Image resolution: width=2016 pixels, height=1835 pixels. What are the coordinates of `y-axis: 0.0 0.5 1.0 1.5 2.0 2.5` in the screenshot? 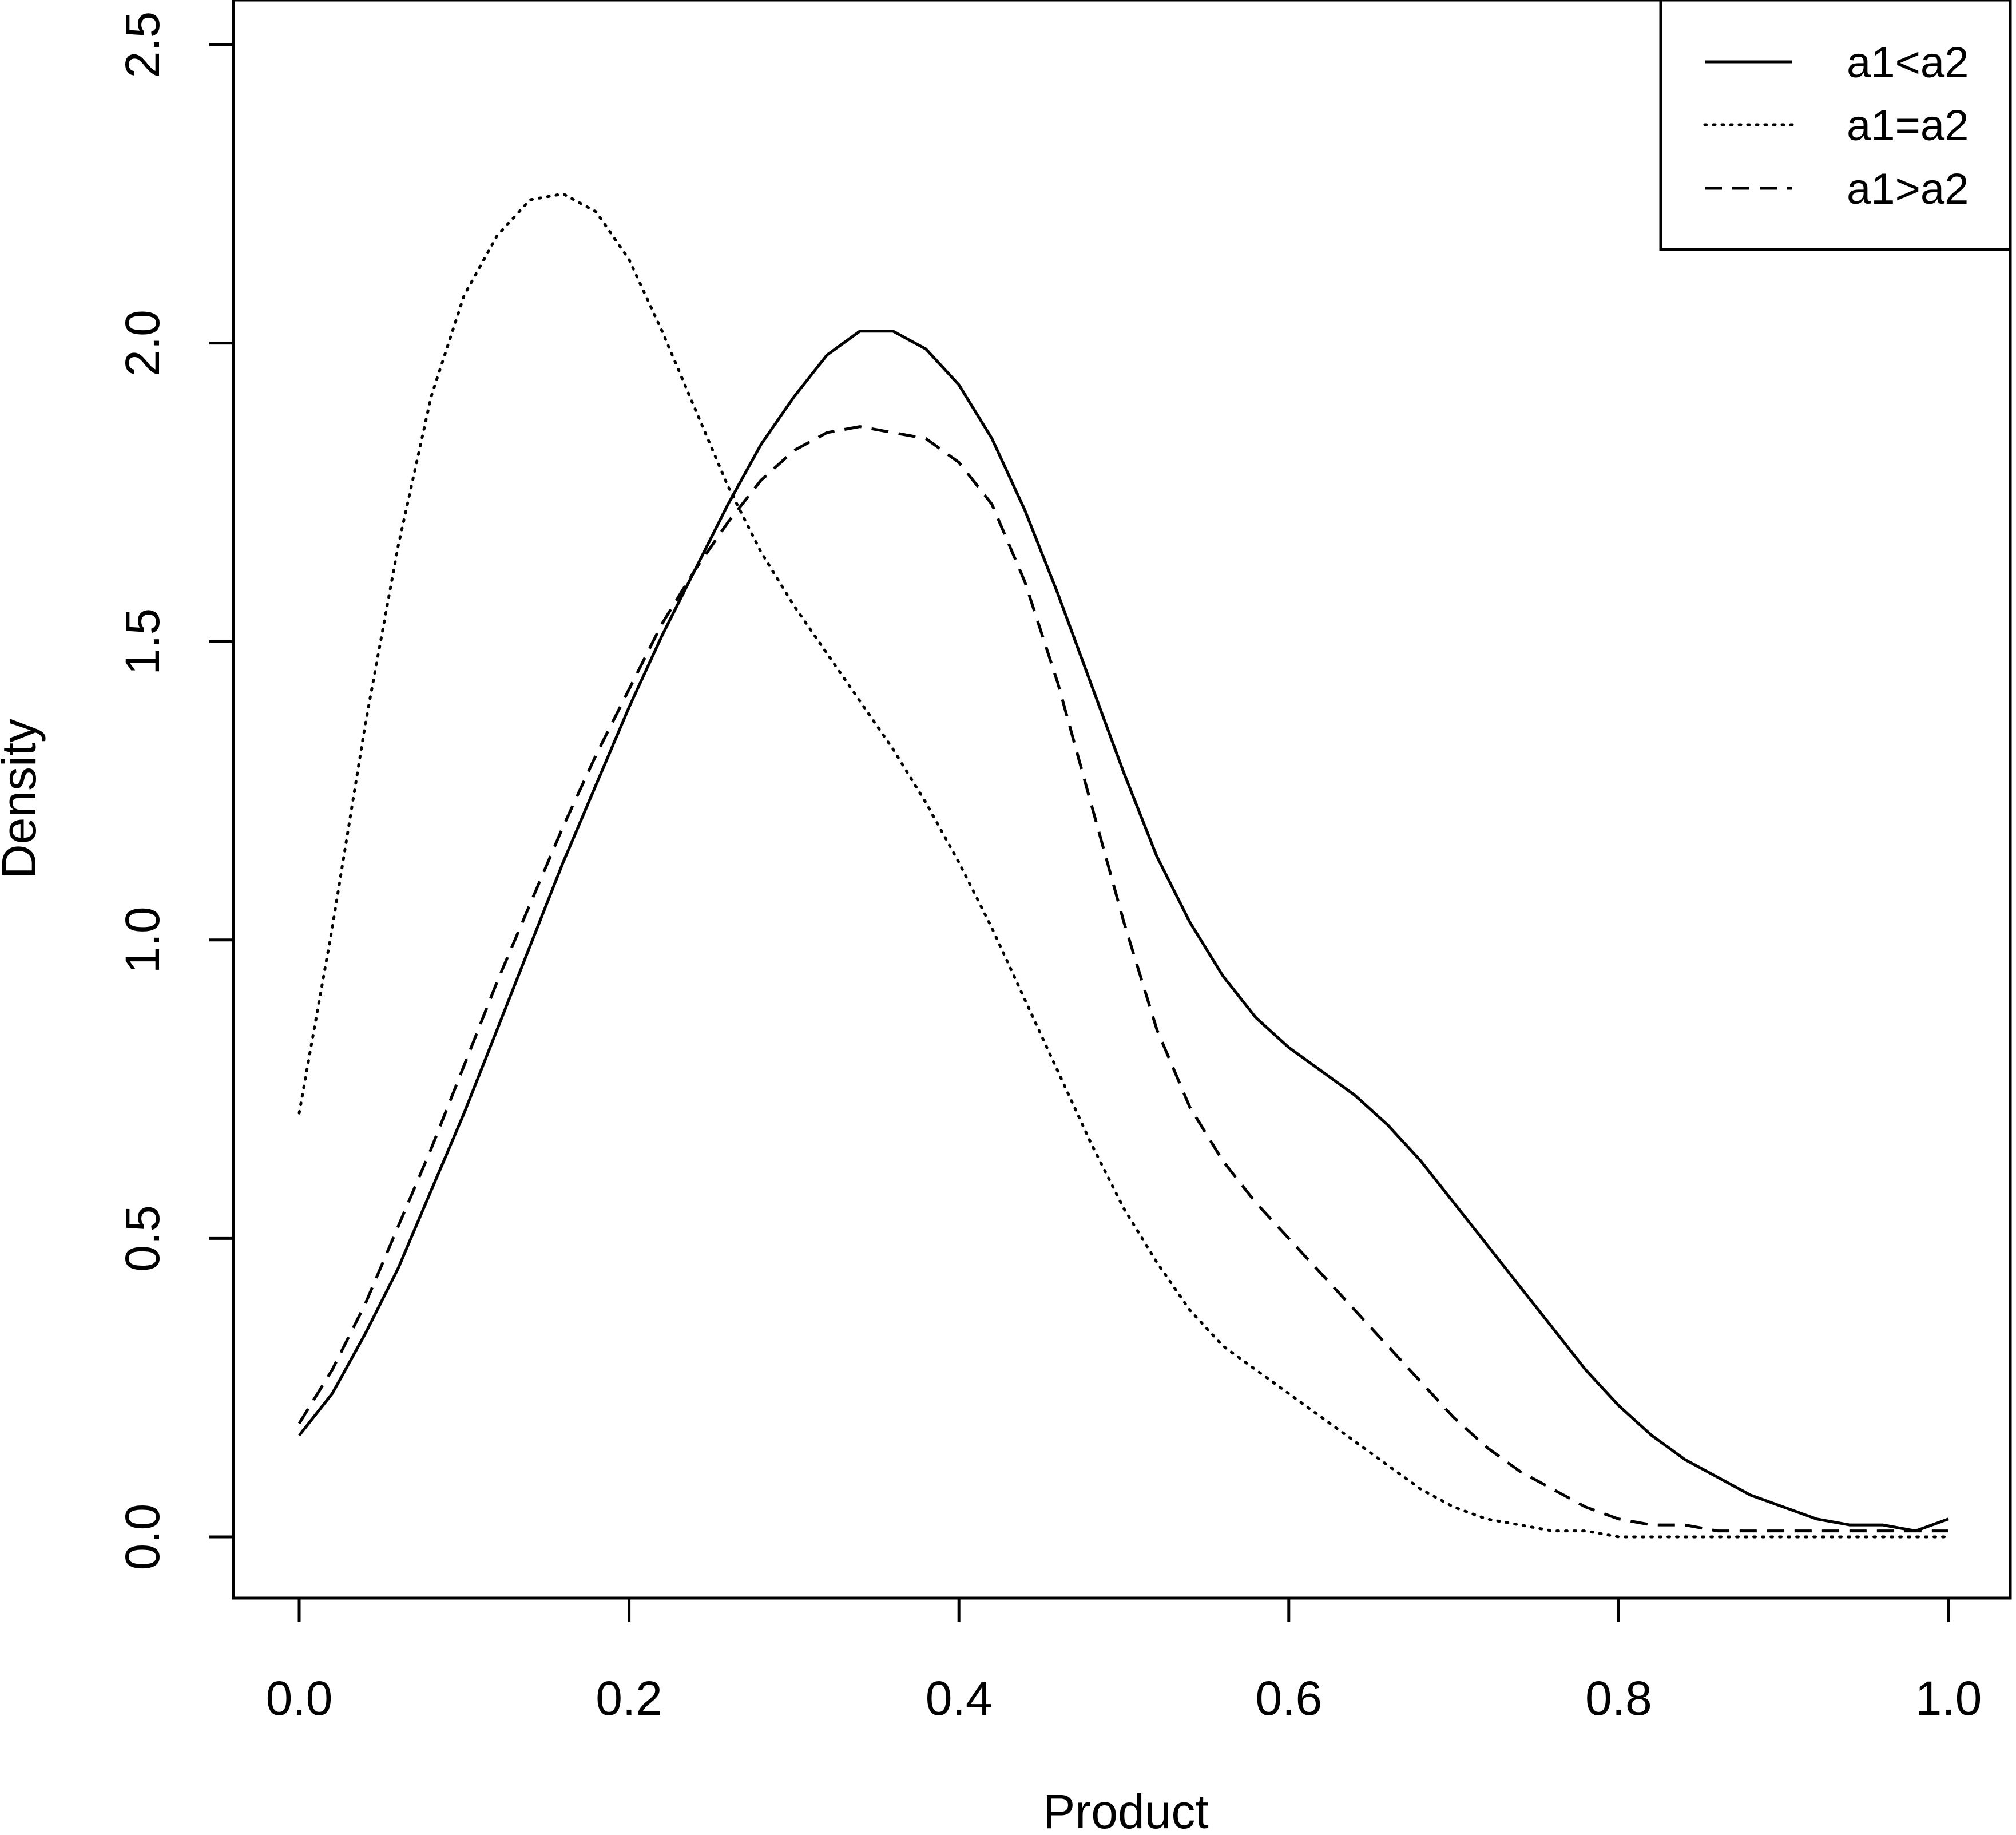 It's located at (175, 791).